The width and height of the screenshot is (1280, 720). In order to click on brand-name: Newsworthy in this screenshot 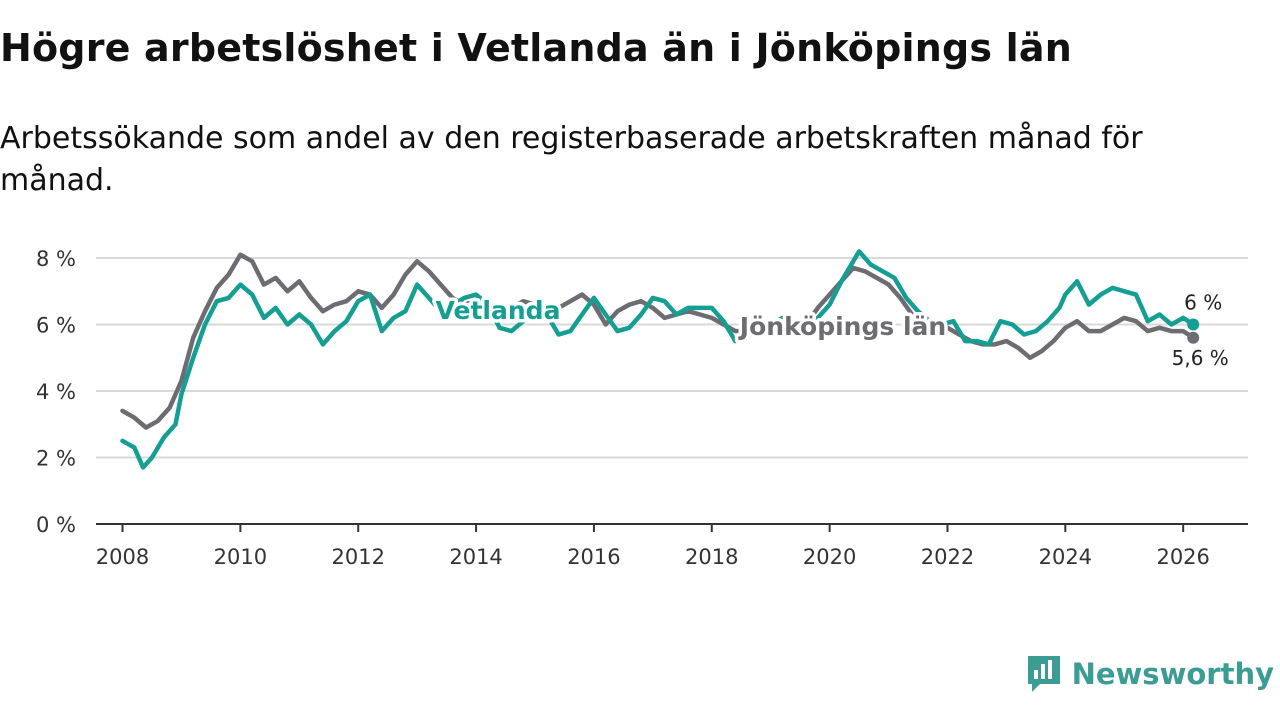, I will do `click(1172, 674)`.